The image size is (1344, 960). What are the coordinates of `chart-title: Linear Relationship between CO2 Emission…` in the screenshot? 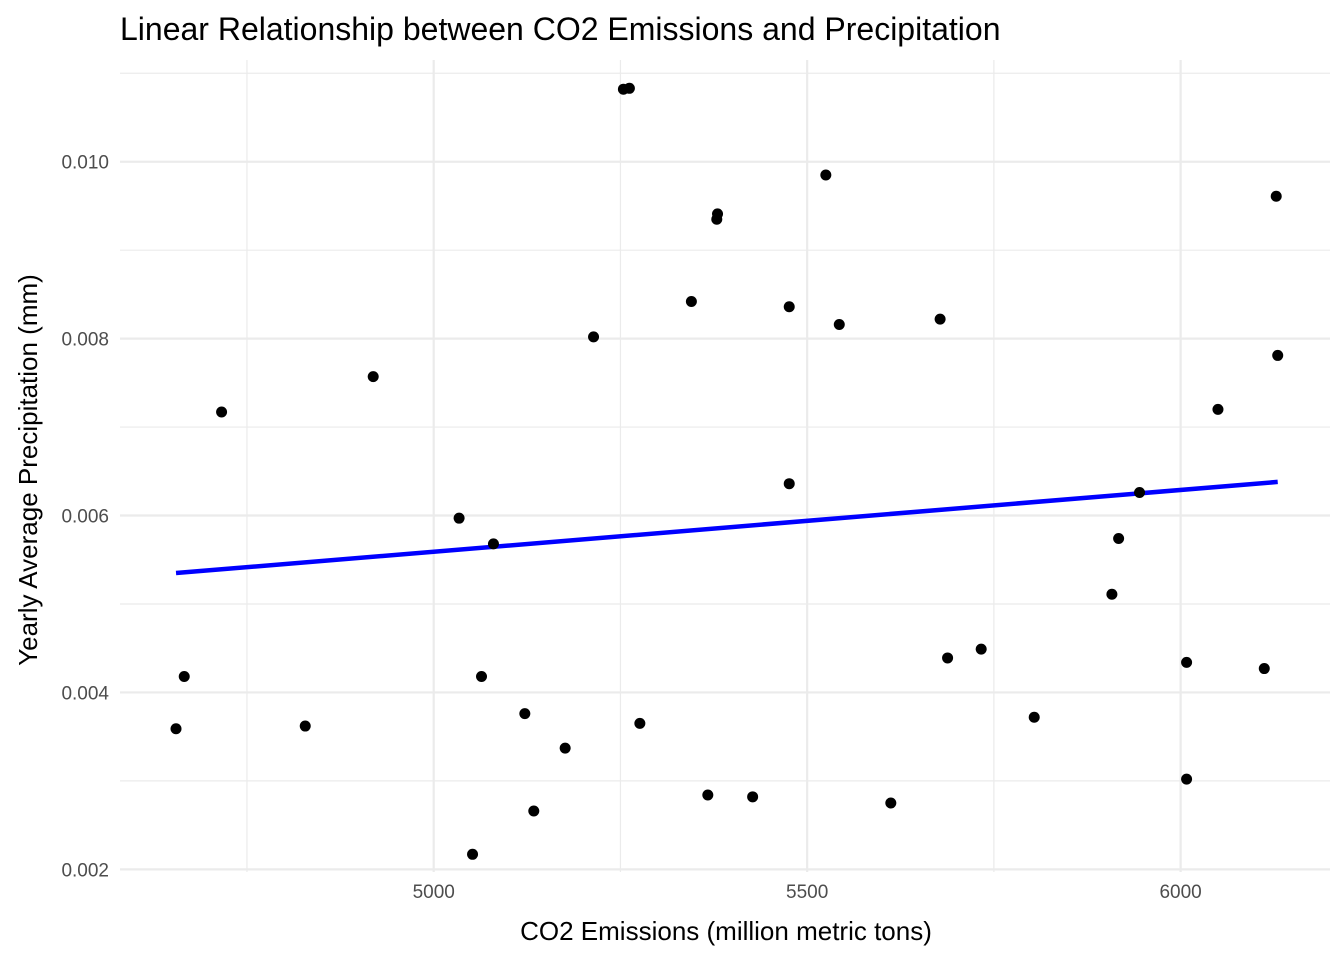 It's located at (560, 29).